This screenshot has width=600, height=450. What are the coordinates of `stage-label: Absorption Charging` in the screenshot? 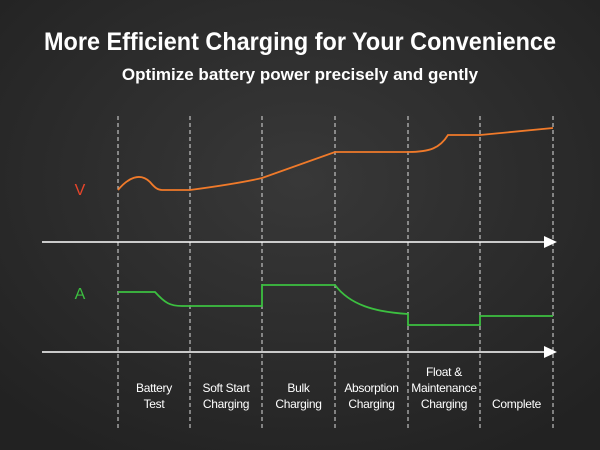 It's located at (371, 396).